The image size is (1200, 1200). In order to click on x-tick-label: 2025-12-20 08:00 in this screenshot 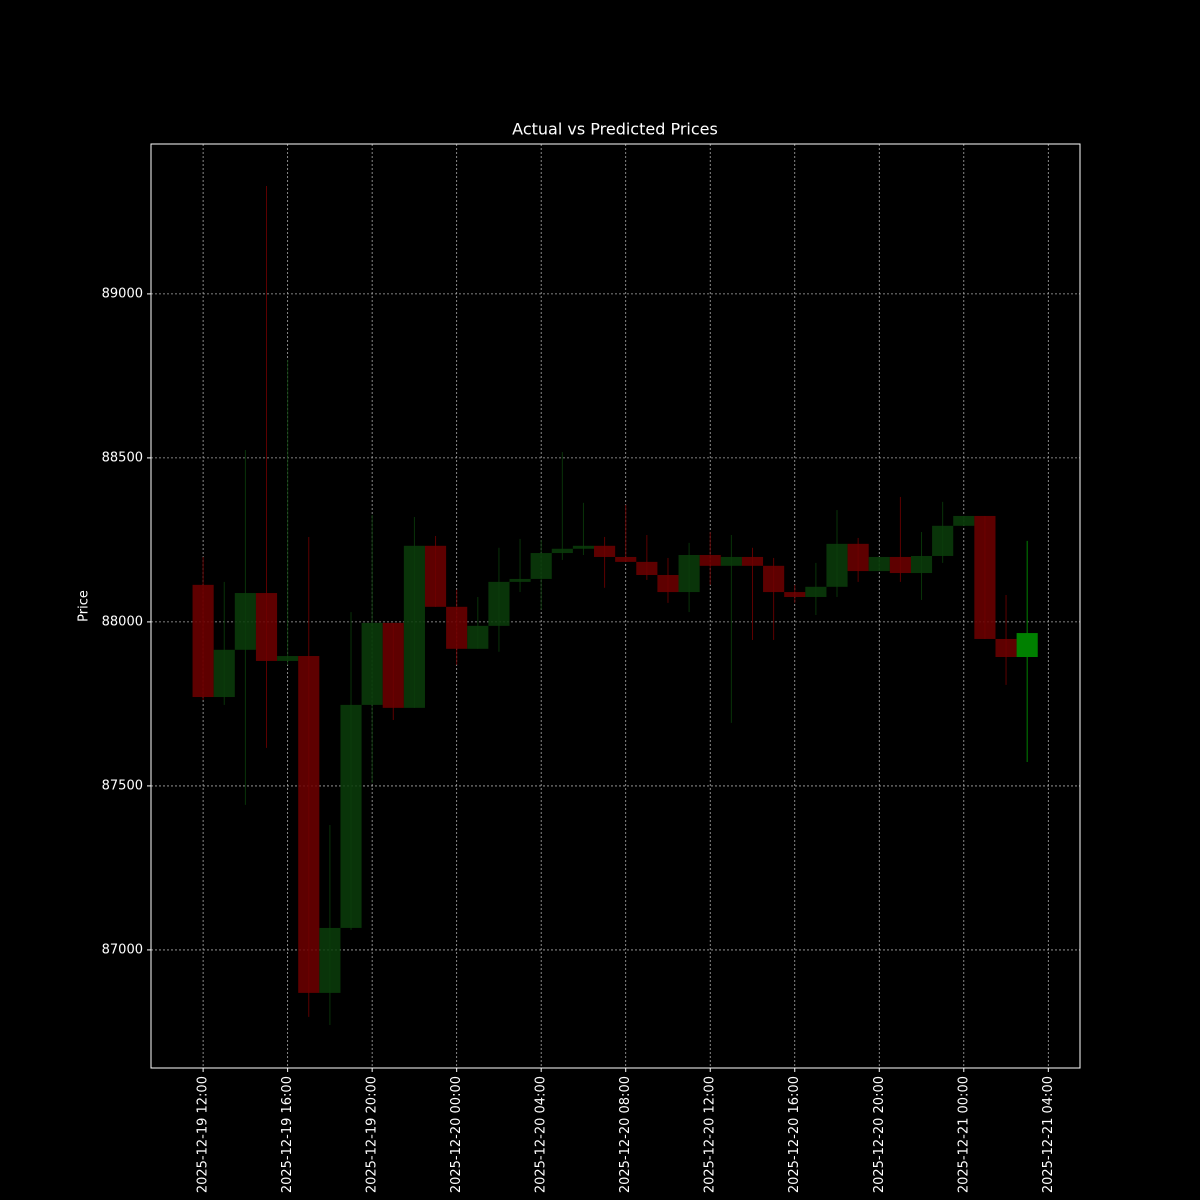, I will do `click(625, 1134)`.